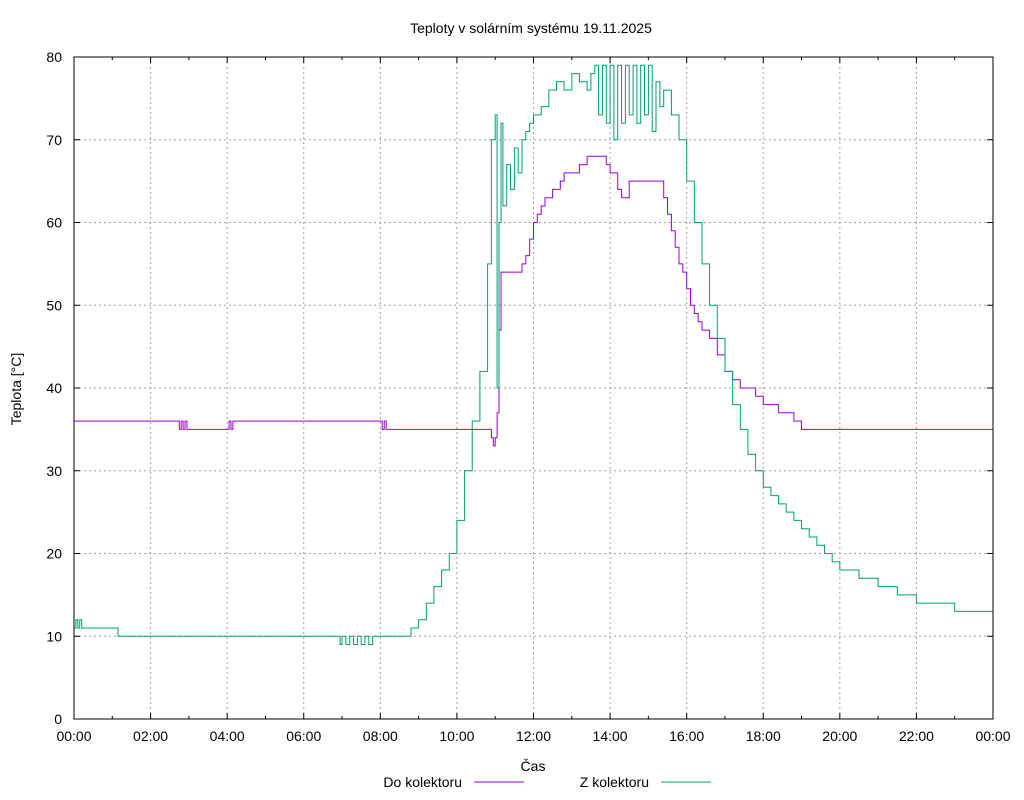  What do you see at coordinates (54, 223) in the screenshot?
I see `y-tick-label: 60` at bounding box center [54, 223].